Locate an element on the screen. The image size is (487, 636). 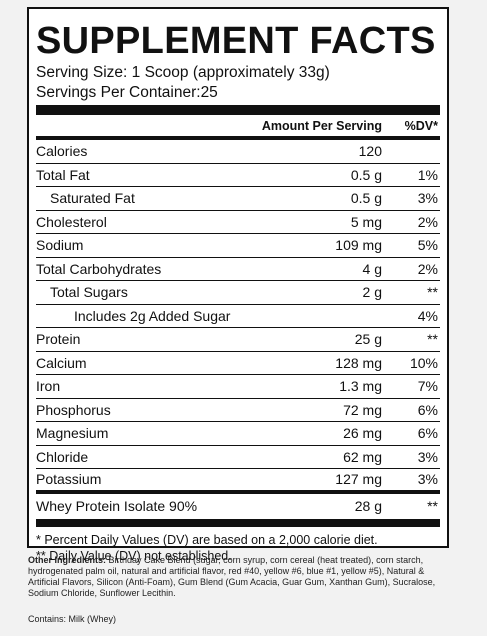
nutrient-amount: 127 mg is located at coordinates (358, 479).